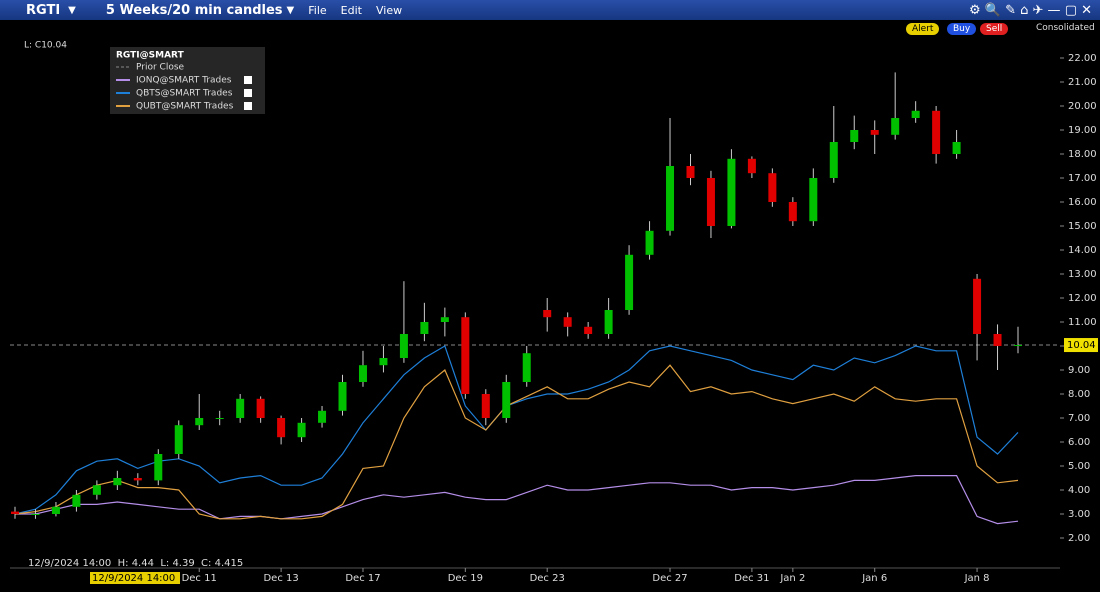 This screenshot has width=1100, height=592. Describe the element at coordinates (389, 10) in the screenshot. I see `menu-item: View` at that location.